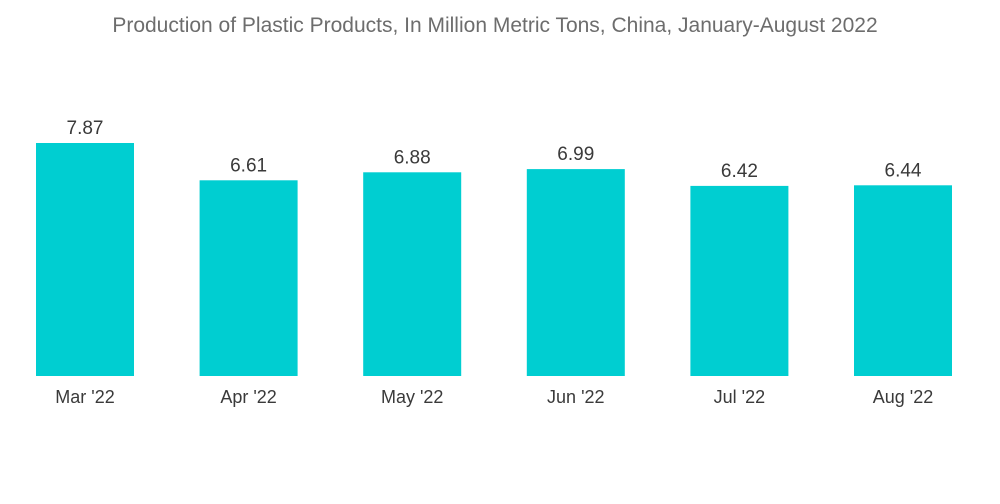 The image size is (1000, 504). I want to click on x-tick-label-1: Apr '22, so click(248, 397).